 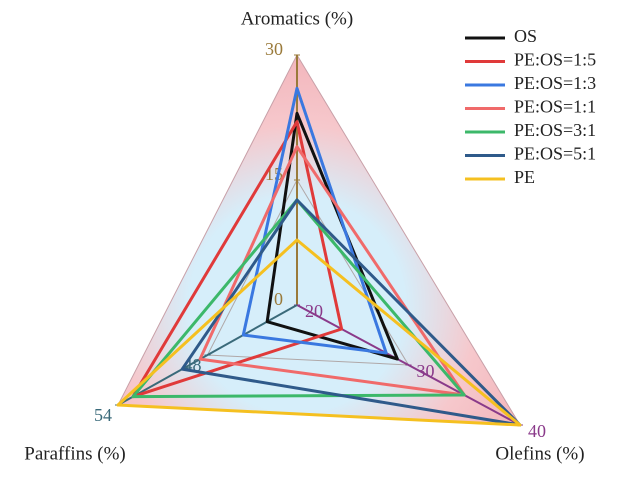 What do you see at coordinates (555, 107) in the screenshot?
I see `legend-label: PE:OS=1:1` at bounding box center [555, 107].